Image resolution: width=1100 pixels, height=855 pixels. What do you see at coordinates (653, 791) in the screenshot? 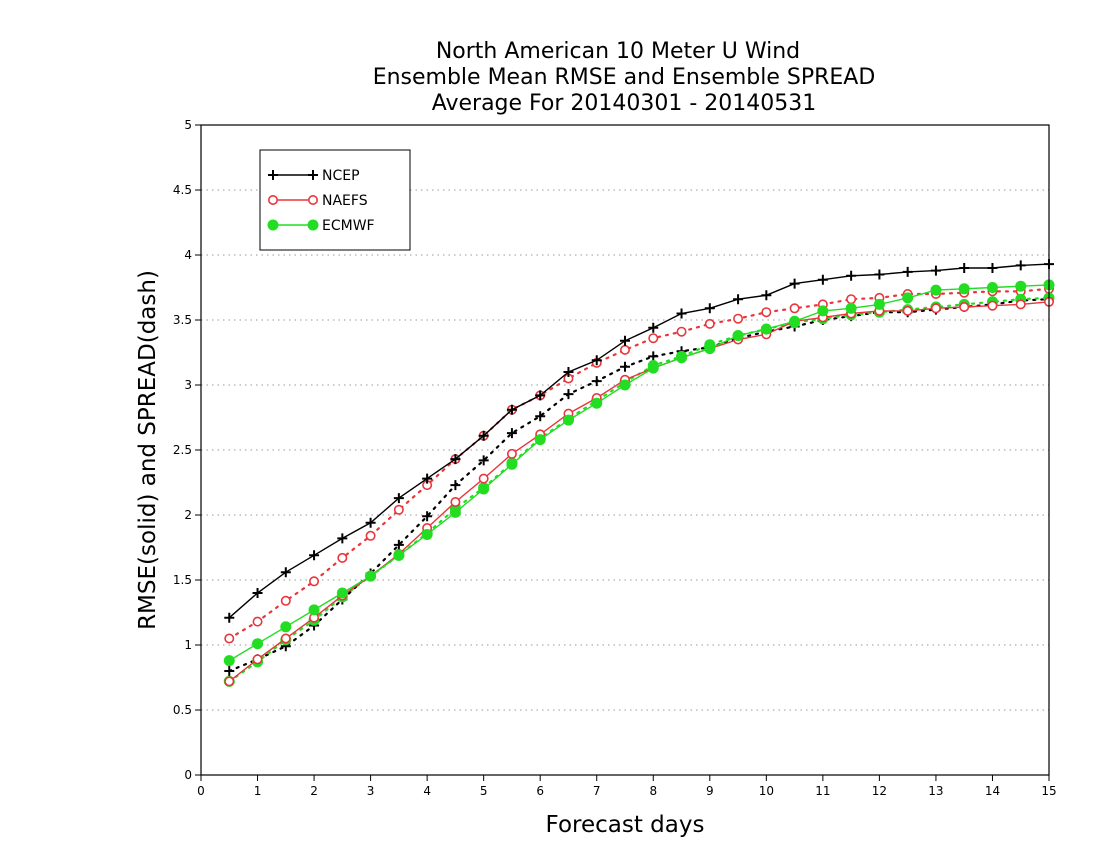
I see `x-tick-label: 8` at bounding box center [653, 791].